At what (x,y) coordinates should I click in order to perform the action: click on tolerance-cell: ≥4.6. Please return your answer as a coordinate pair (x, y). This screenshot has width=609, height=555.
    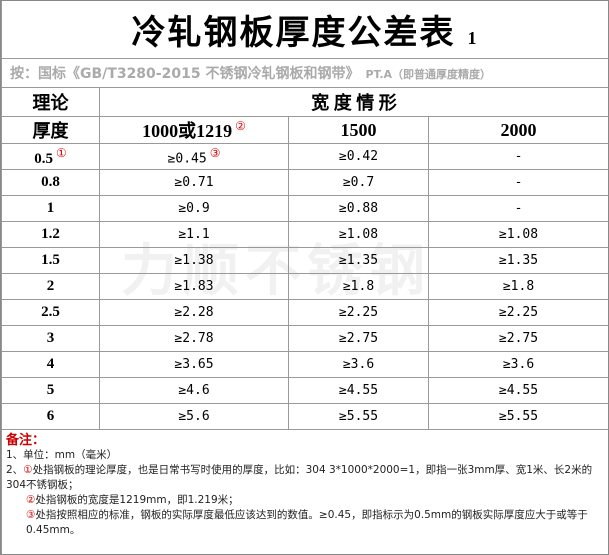
    Looking at the image, I should click on (194, 390).